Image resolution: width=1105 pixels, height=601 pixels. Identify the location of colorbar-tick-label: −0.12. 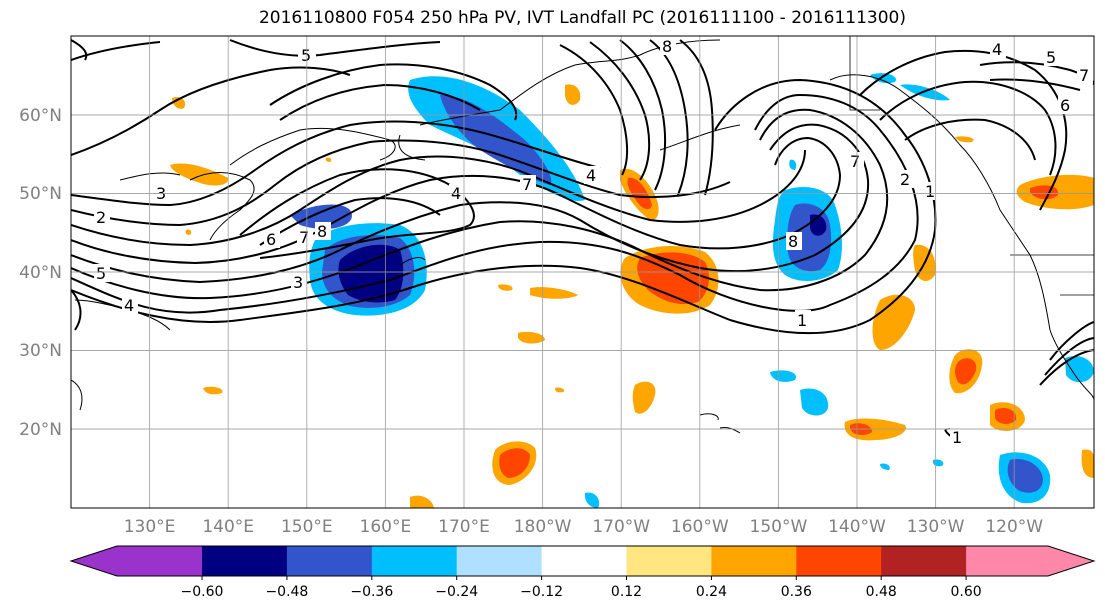
(541, 592).